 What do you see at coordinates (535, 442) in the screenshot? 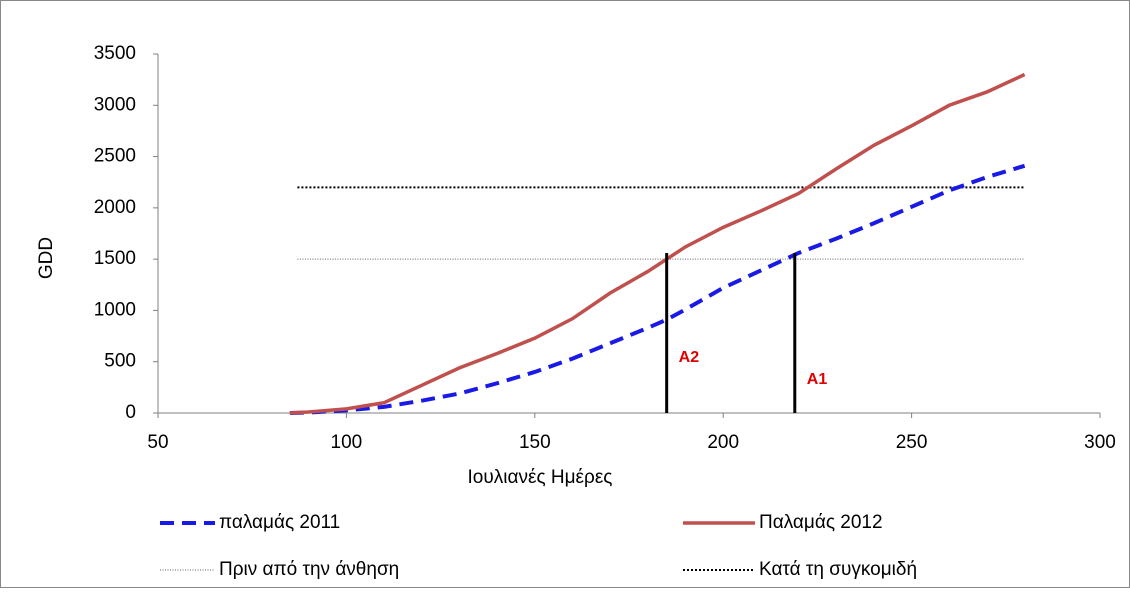
I see `x-tick-label: 150` at bounding box center [535, 442].